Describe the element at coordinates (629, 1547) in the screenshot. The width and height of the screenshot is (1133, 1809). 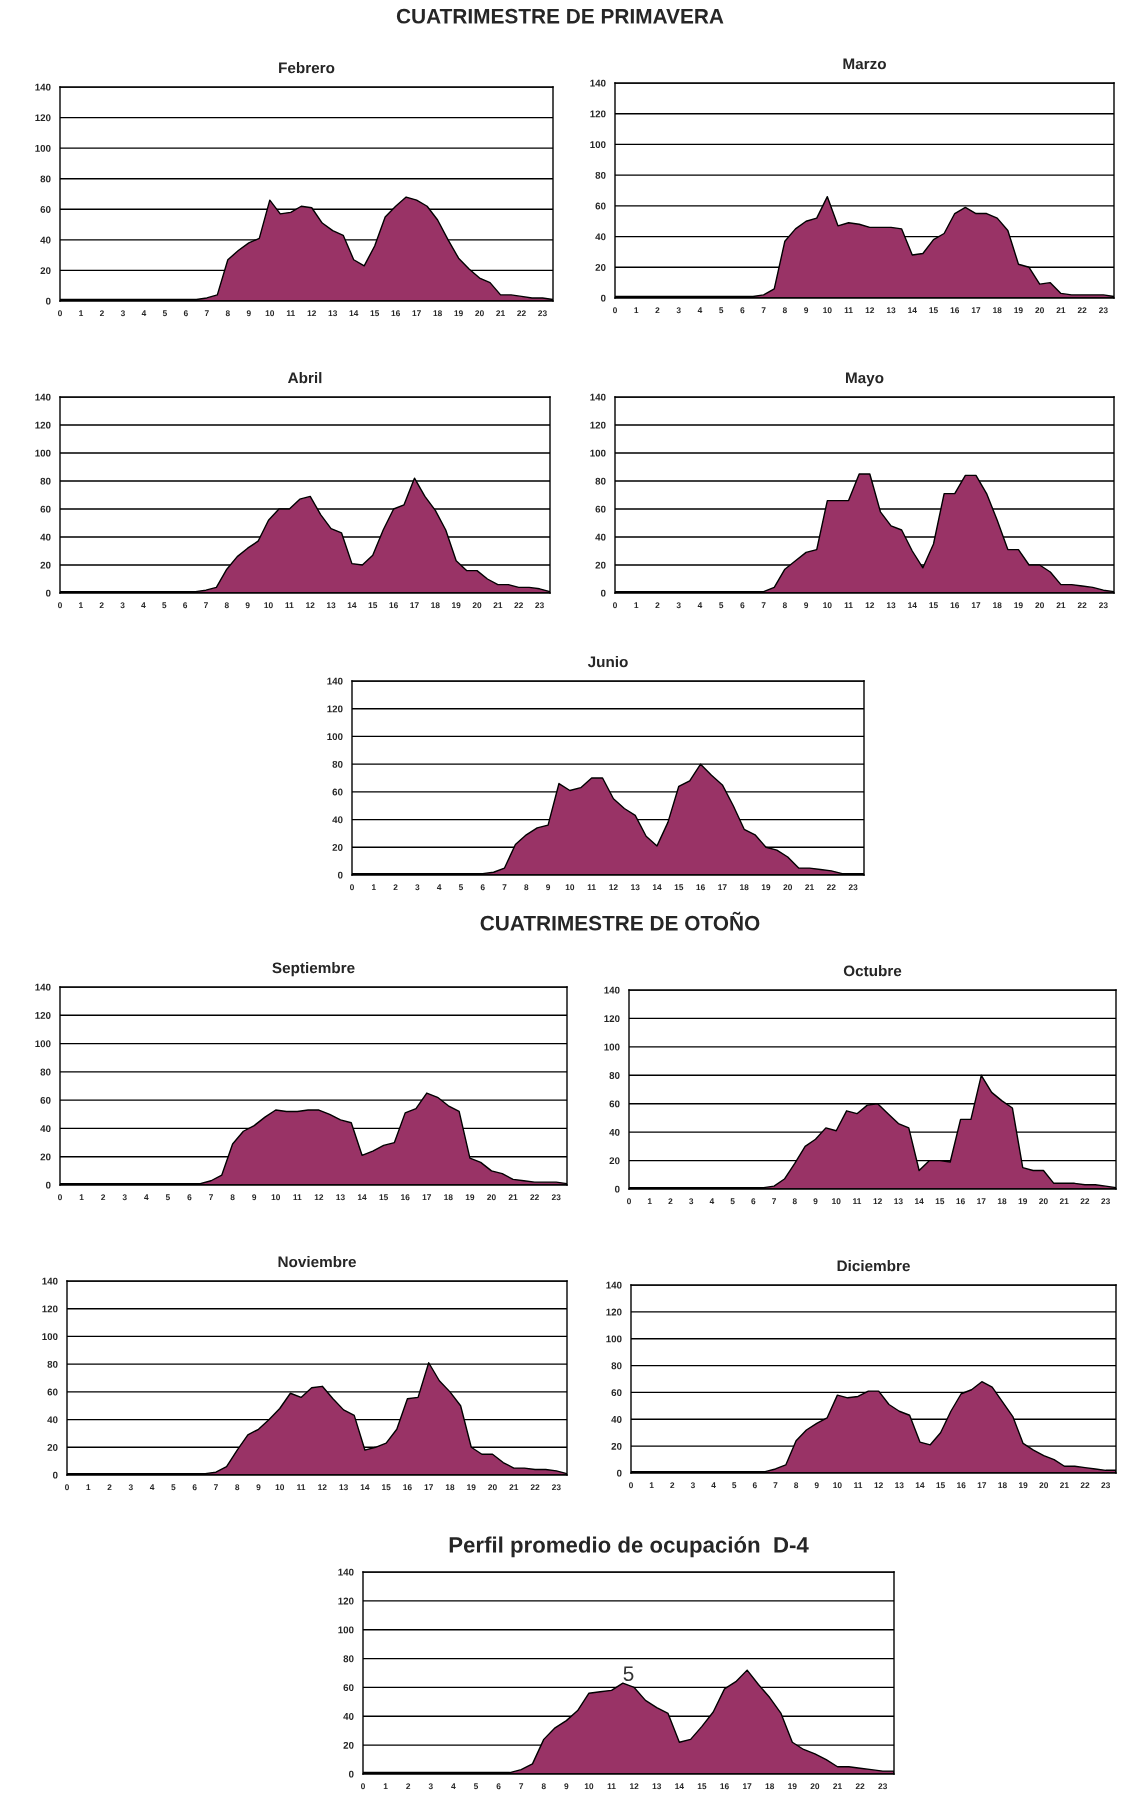
I see `chart-title: Perfil promedio de ocupación D-4` at that location.